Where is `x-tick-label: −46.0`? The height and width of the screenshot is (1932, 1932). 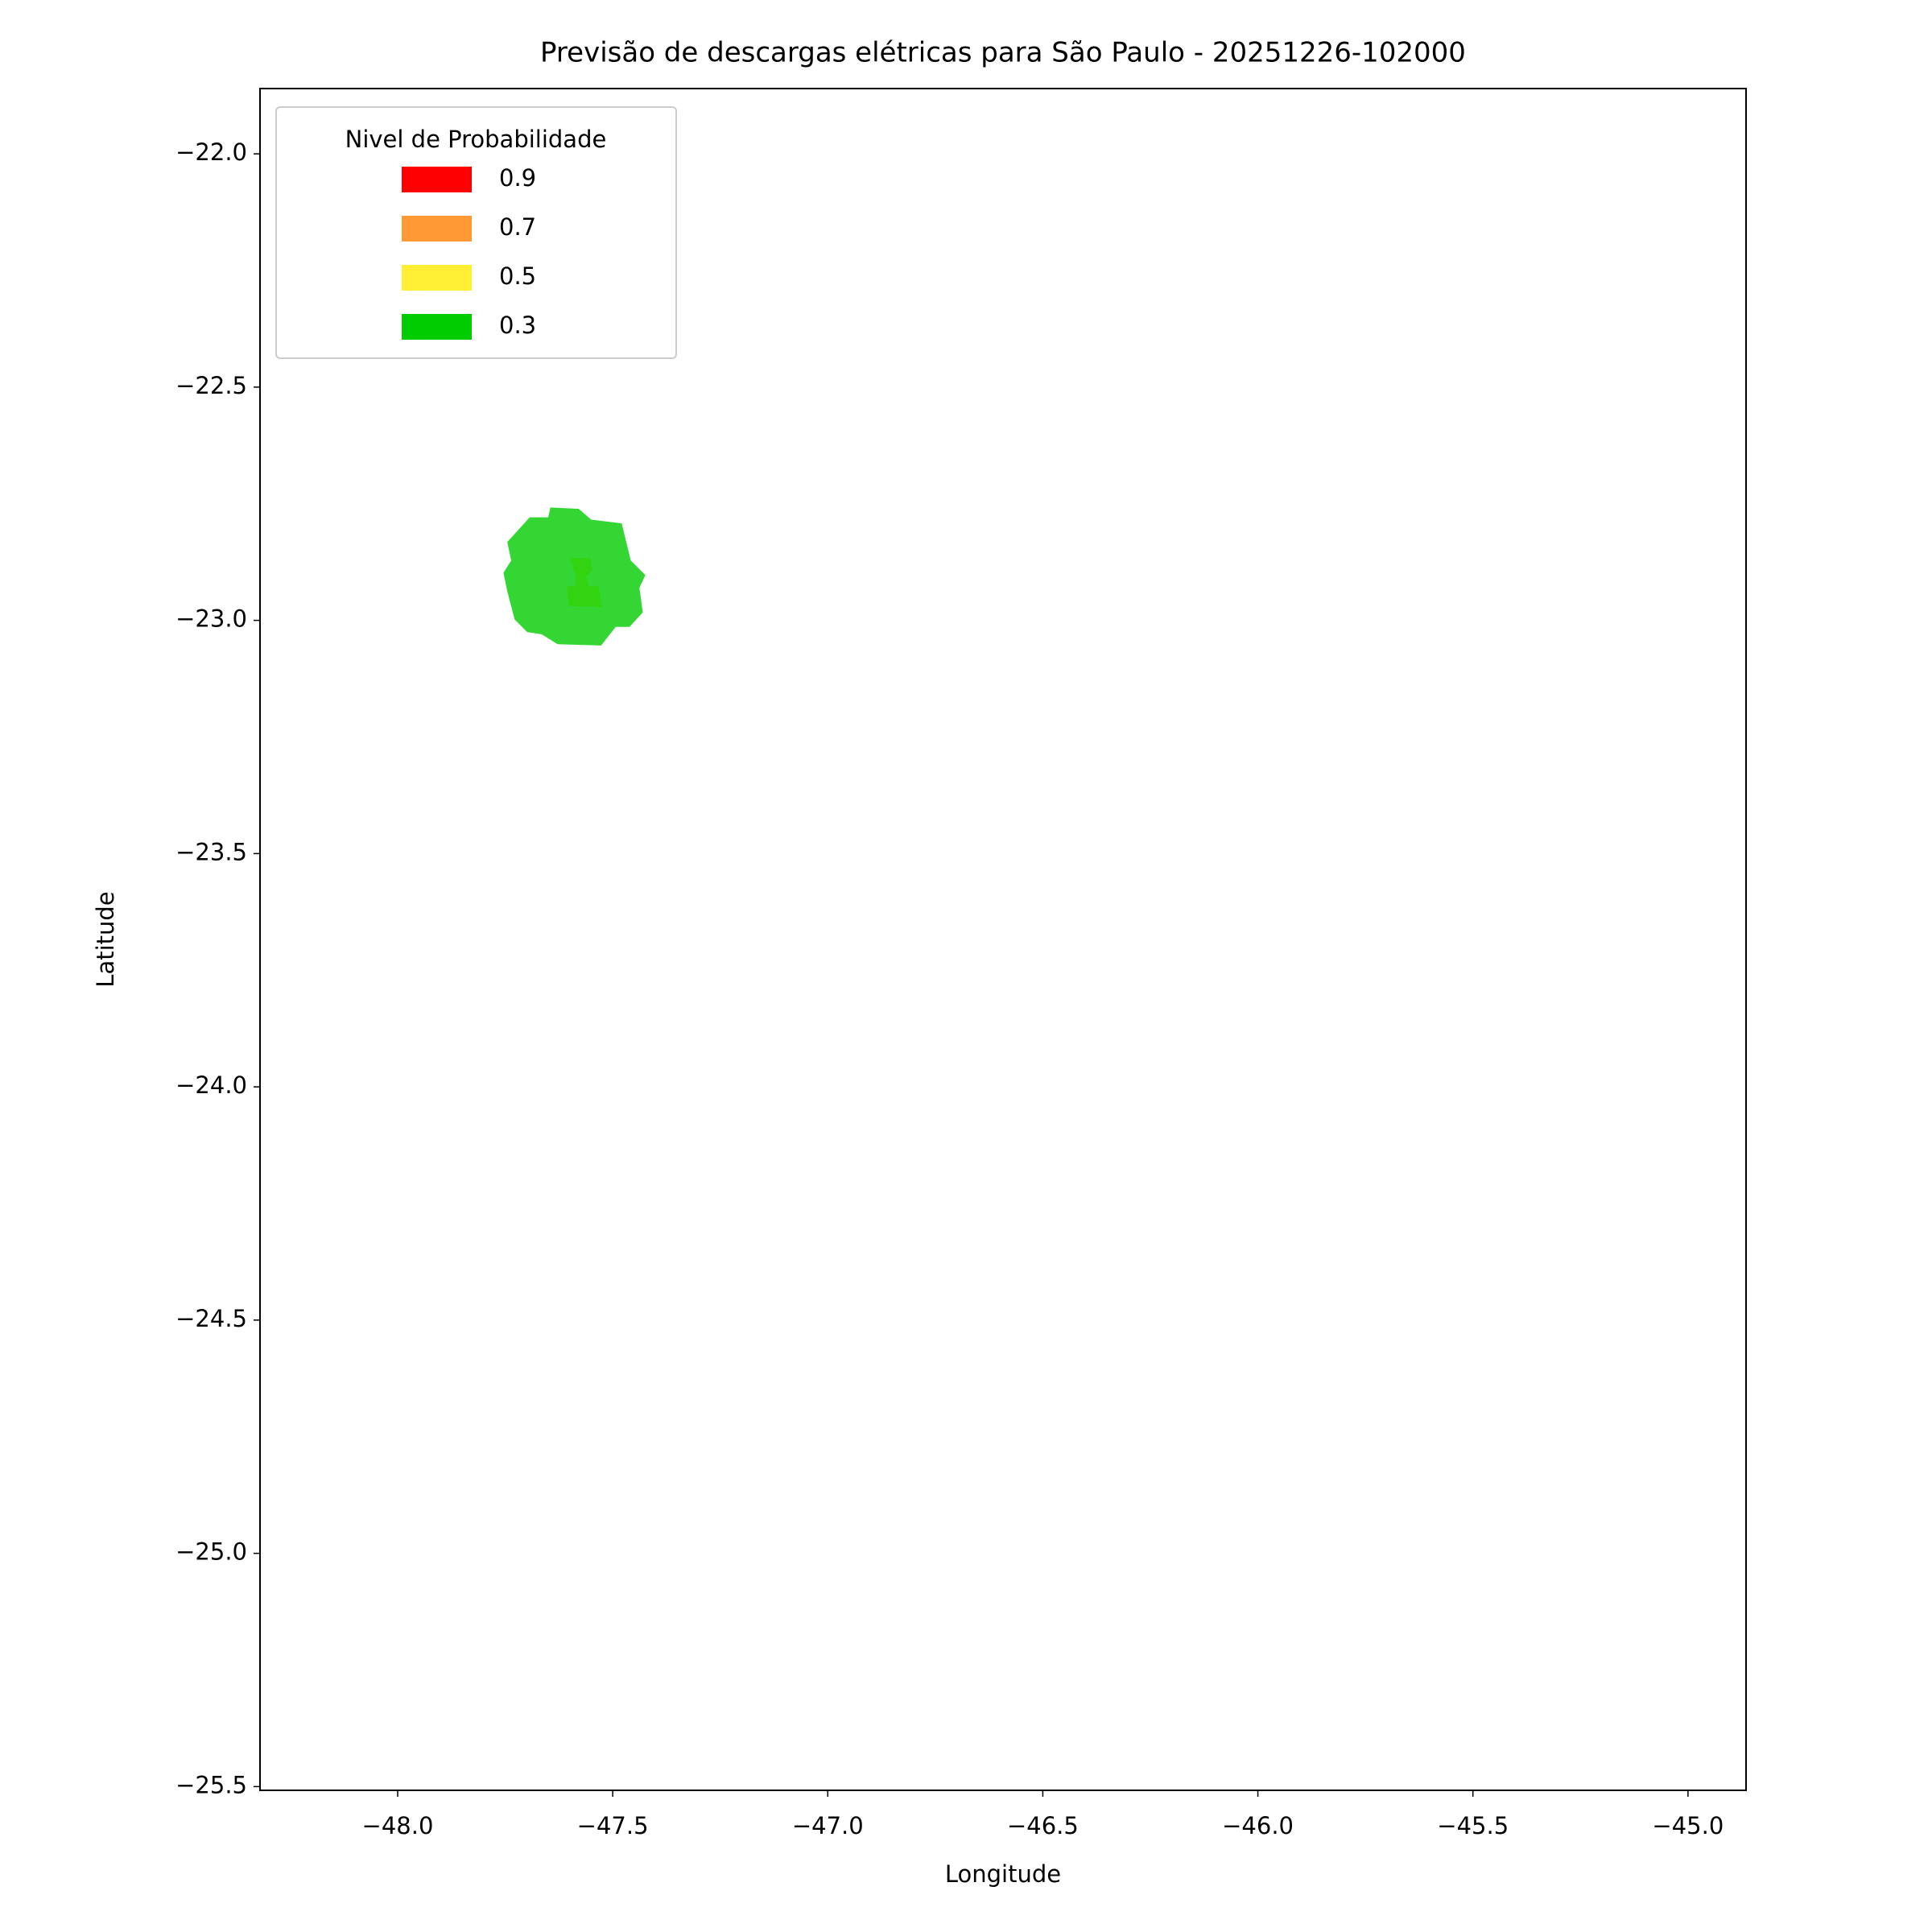 x-tick-label: −46.0 is located at coordinates (1258, 1825).